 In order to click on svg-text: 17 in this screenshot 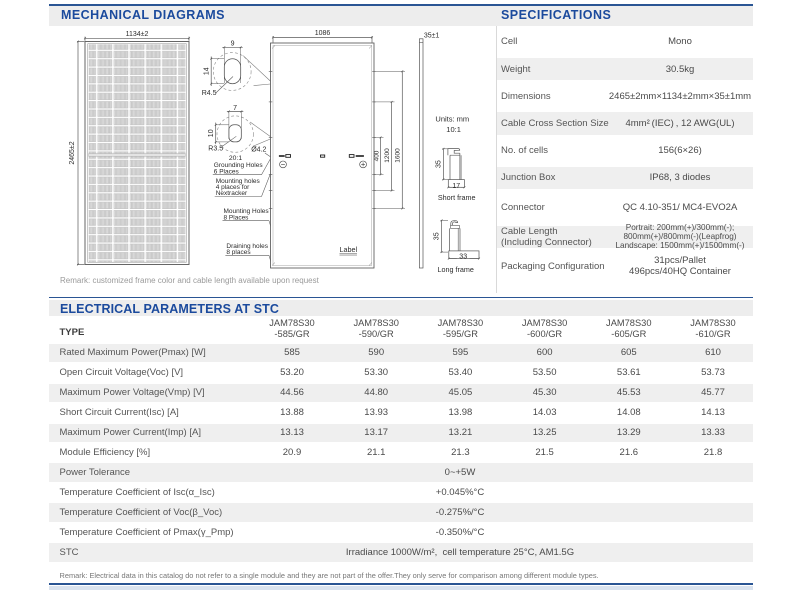, I will do `click(456, 186)`.